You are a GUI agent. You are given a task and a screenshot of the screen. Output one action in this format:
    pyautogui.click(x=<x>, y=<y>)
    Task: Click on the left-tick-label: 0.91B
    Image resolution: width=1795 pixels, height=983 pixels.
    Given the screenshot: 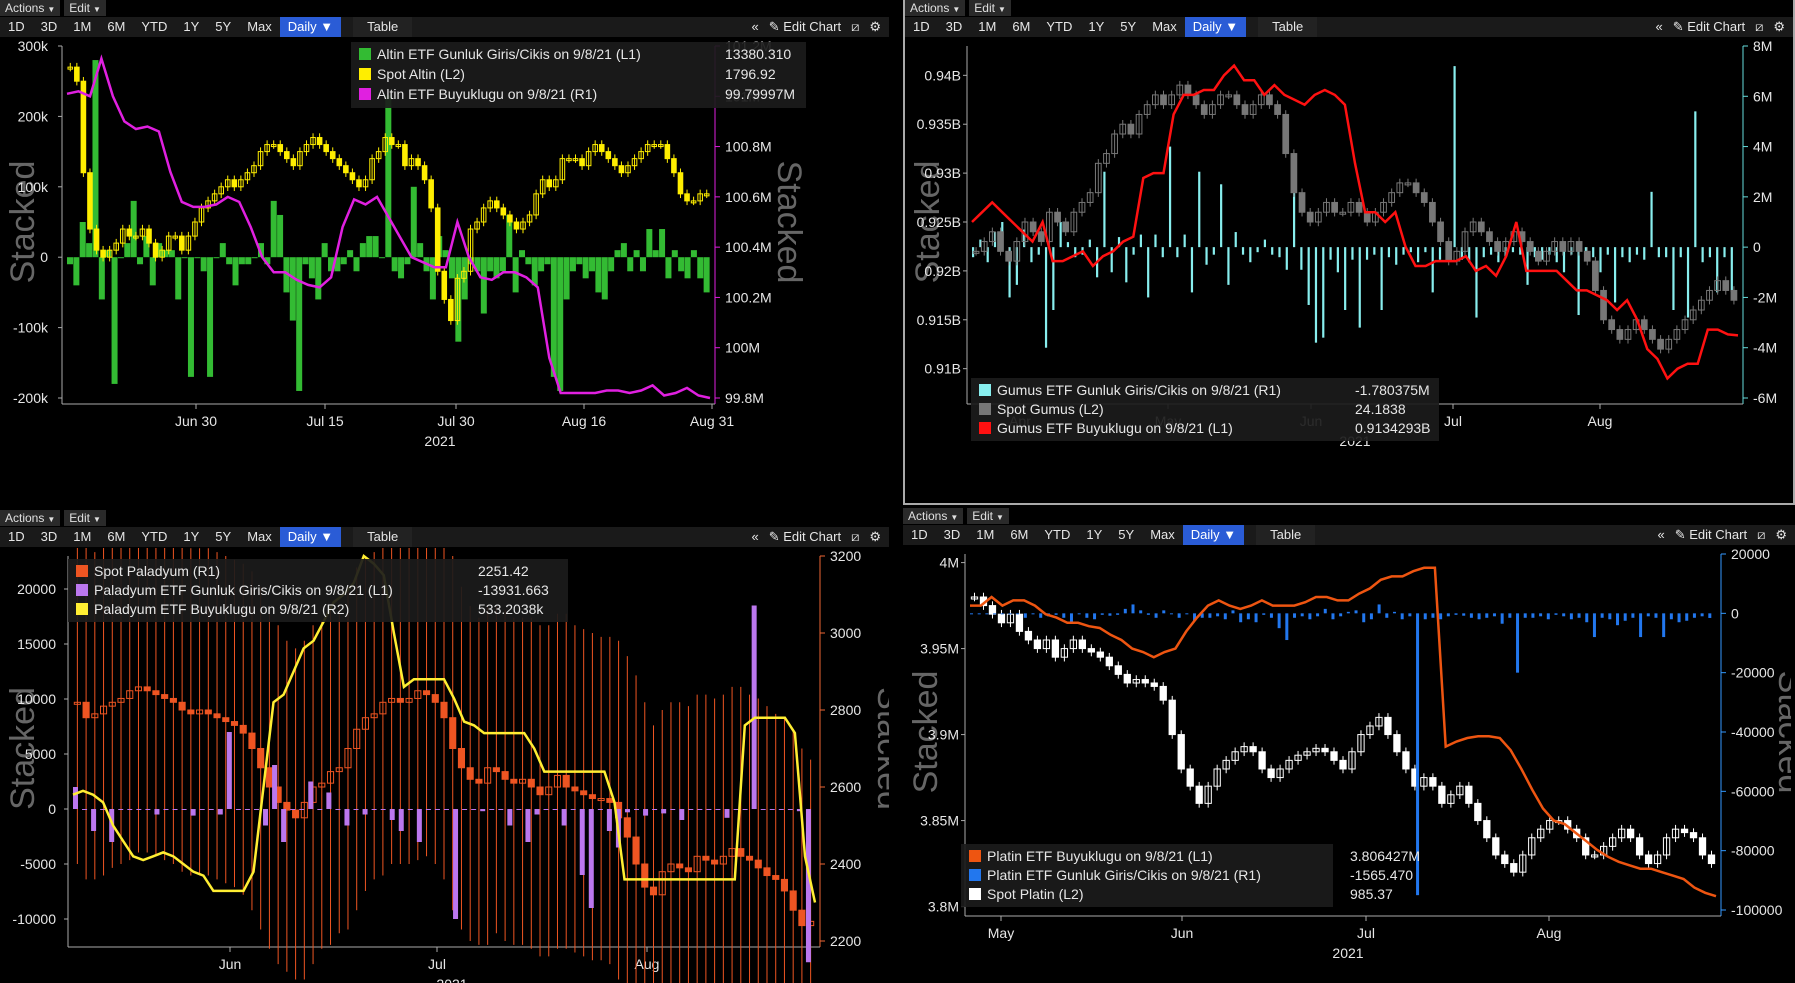 What is the action you would take?
    pyautogui.click(x=942, y=369)
    